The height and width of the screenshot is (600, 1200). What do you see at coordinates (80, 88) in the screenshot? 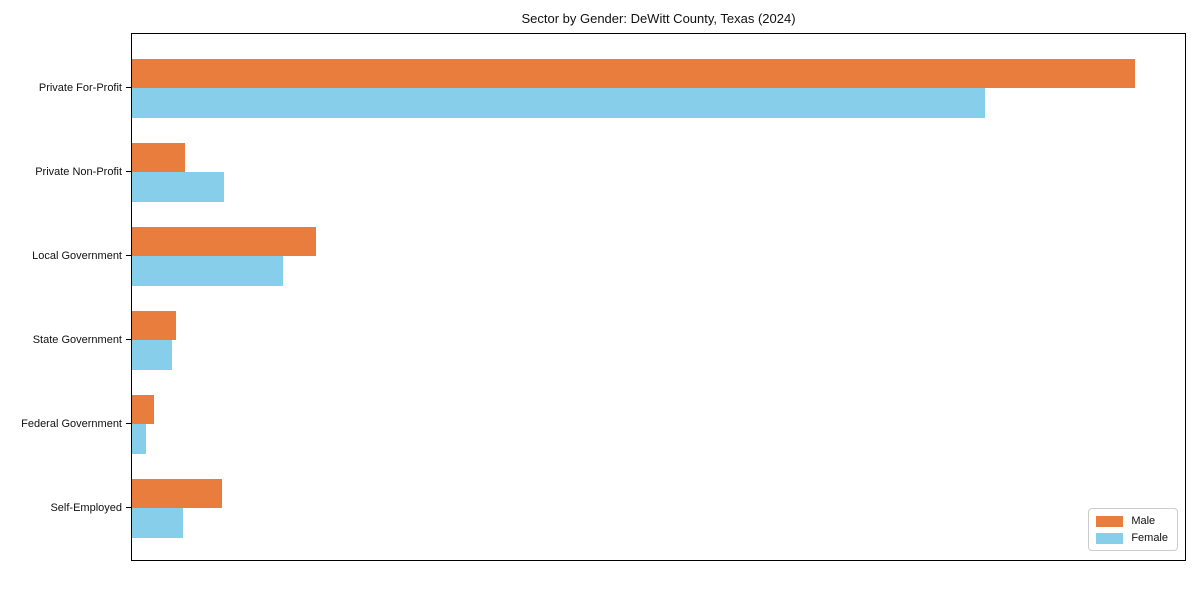
I see `y-axis-label: Private For-Profit` at bounding box center [80, 88].